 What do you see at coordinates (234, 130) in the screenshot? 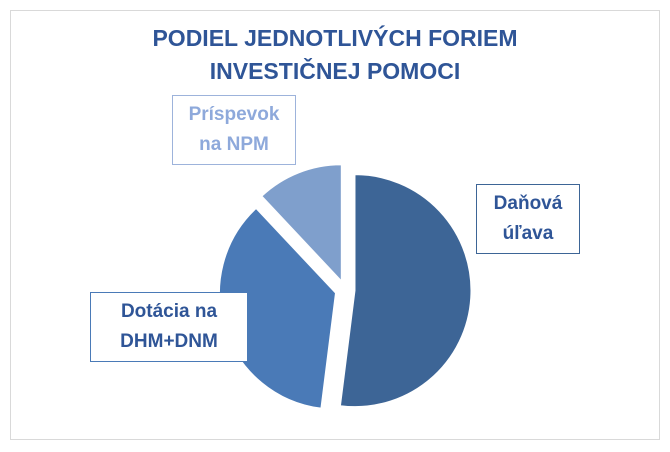
I see `slice-label: Príspevok na NPM` at bounding box center [234, 130].